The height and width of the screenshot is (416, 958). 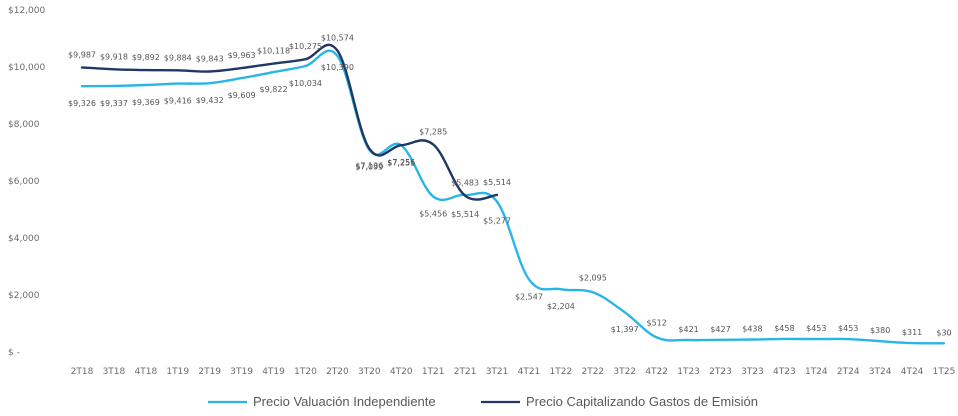 I want to click on x-tick-label: 2T18, so click(x=82, y=372).